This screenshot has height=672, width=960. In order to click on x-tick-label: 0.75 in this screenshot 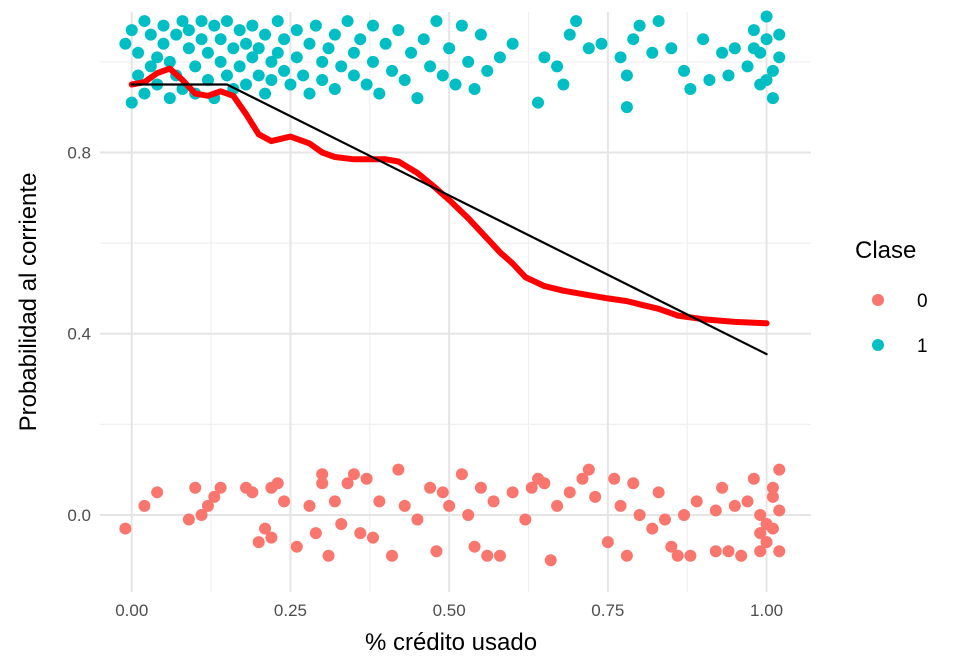, I will do `click(607, 610)`.